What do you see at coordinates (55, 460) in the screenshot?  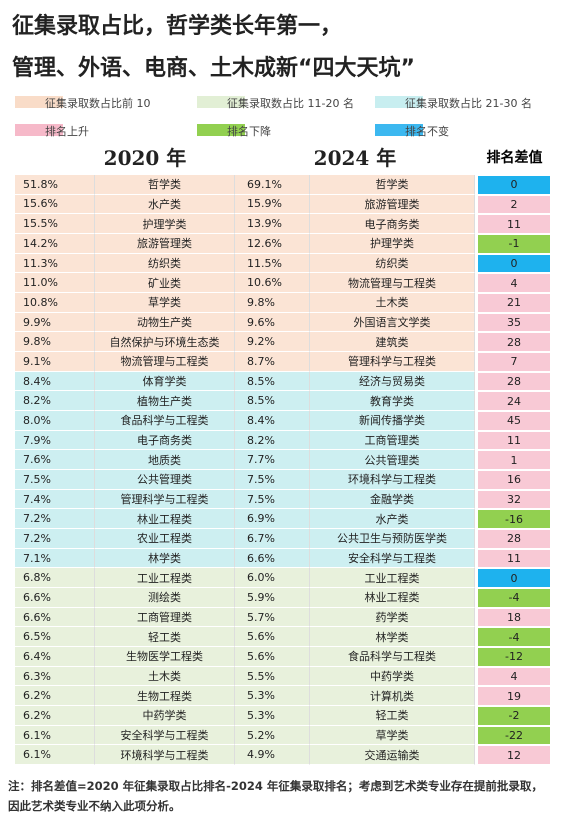 I see `percentage: 7.6%` at bounding box center [55, 460].